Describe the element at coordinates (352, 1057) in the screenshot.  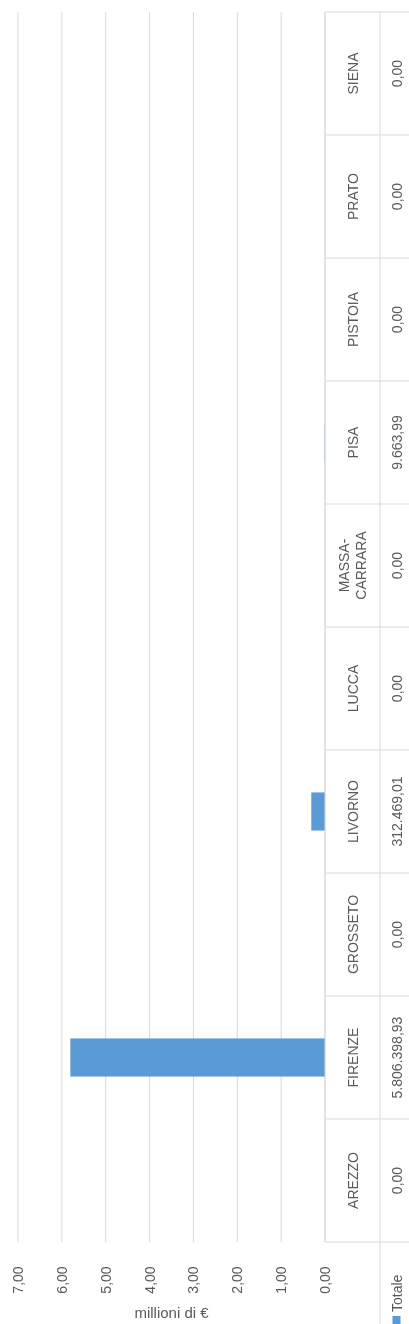
I see `y-tick-label: FIRENZE` at that location.